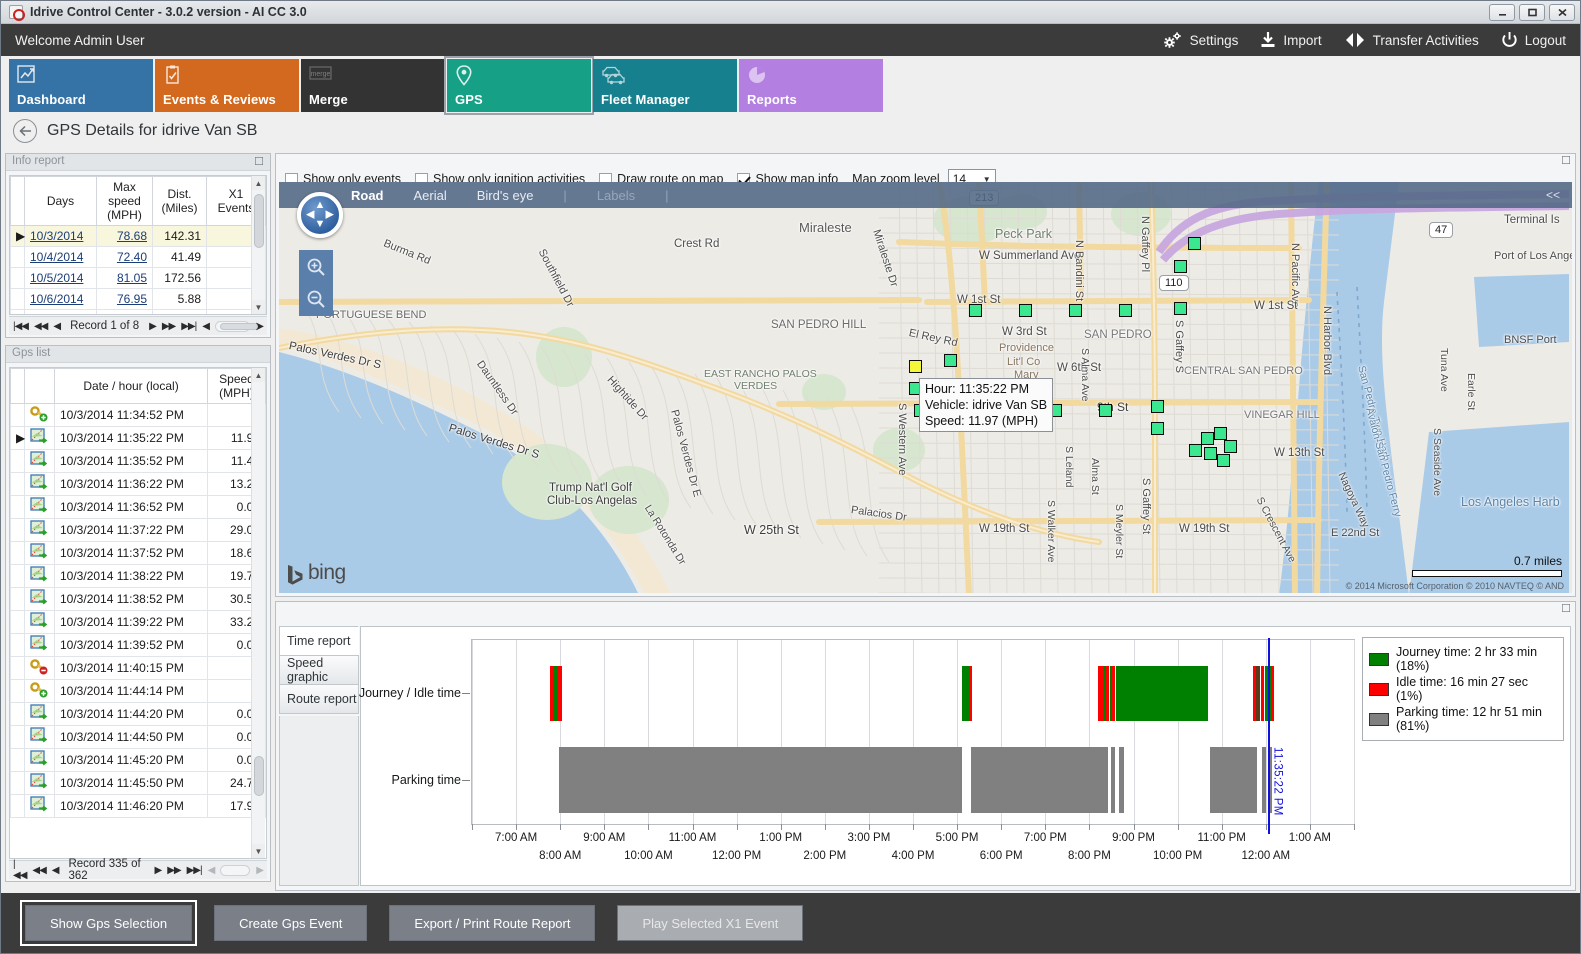 This screenshot has width=1581, height=954. What do you see at coordinates (235, 870) in the screenshot?
I see `gps-list-hscrollbar` at bounding box center [235, 870].